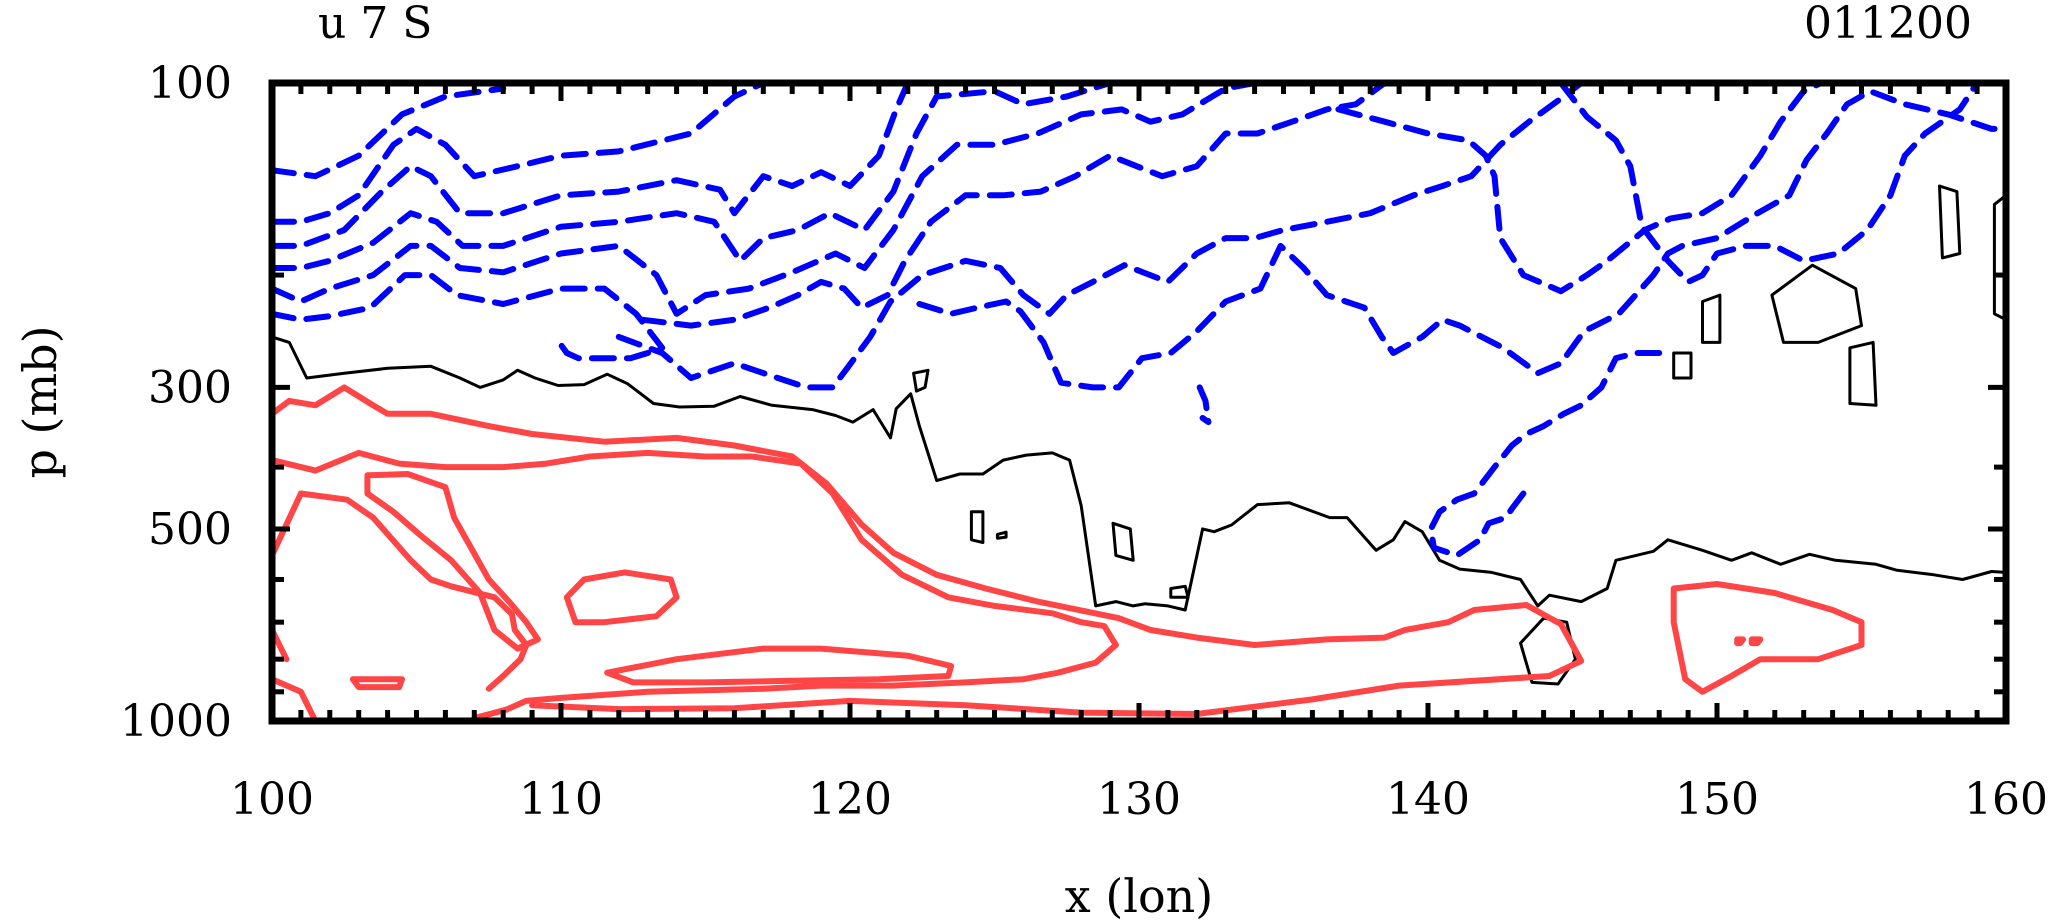 This screenshot has width=2060, height=923. I want to click on x-axis-label: x (lon), so click(1139, 896).